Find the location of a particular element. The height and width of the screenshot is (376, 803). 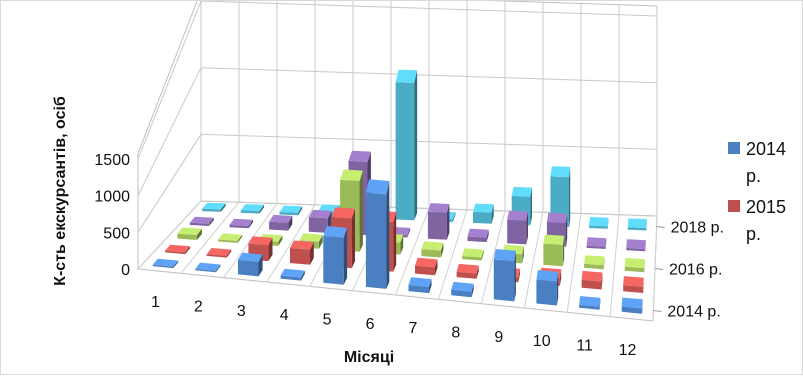

legend-swatch is located at coordinates (734, 206).